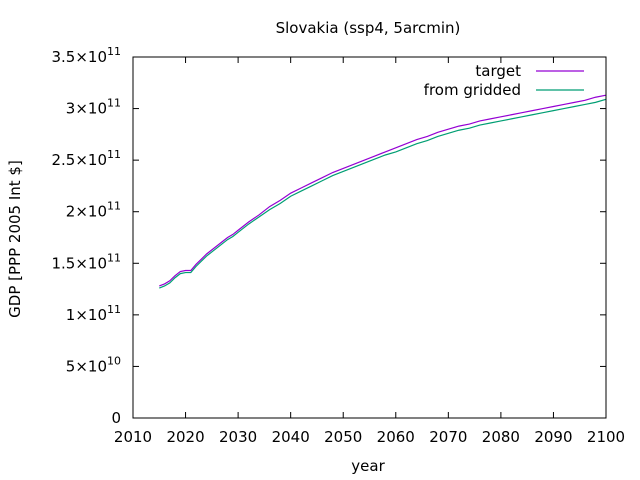 Image resolution: width=640 pixels, height=480 pixels. I want to click on y-axis-label: GDP [PPP 2005 Int $], so click(15, 239).